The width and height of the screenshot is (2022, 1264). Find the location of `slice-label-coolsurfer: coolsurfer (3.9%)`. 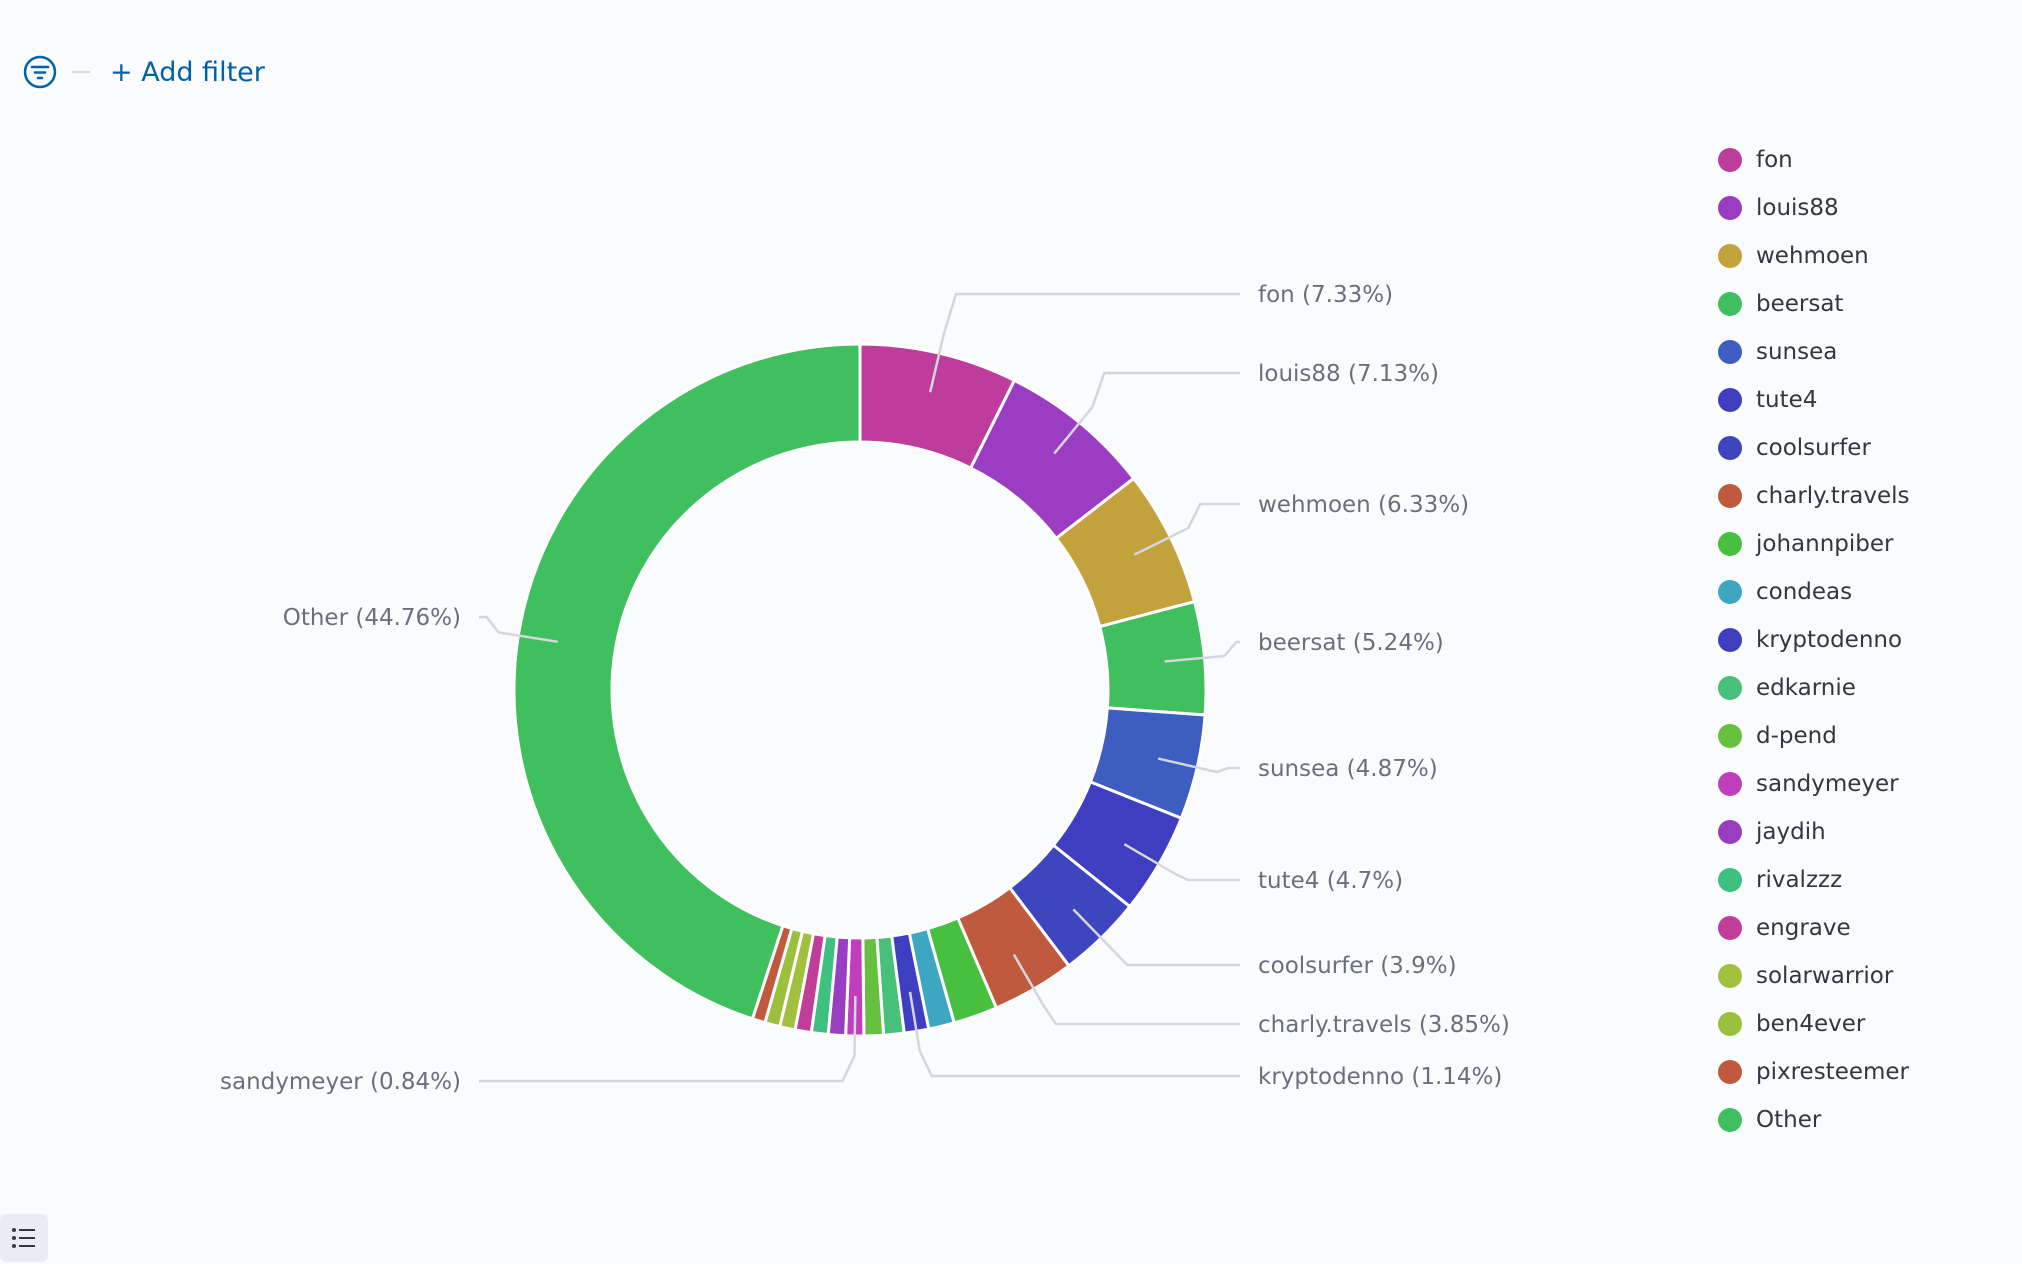

slice-label-coolsurfer: coolsurfer (3.9%) is located at coordinates (1357, 966).